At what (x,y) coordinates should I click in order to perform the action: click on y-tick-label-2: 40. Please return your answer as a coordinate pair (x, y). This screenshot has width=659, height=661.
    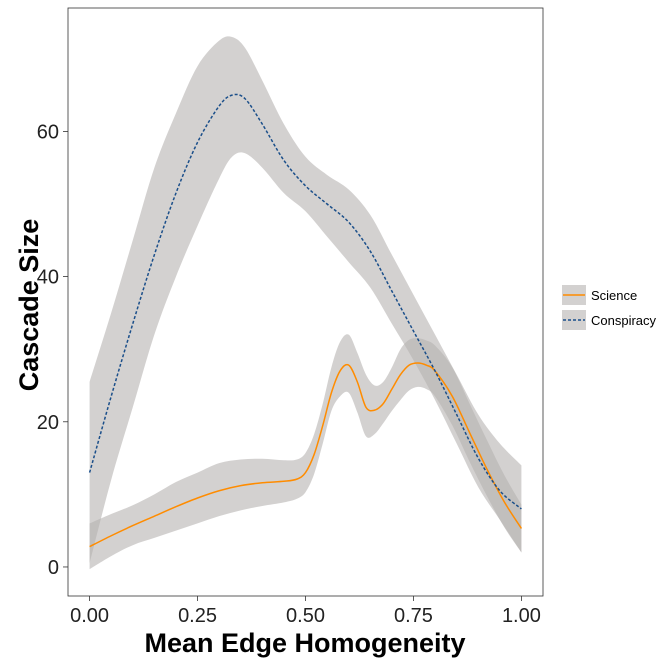
    Looking at the image, I should click on (48, 278).